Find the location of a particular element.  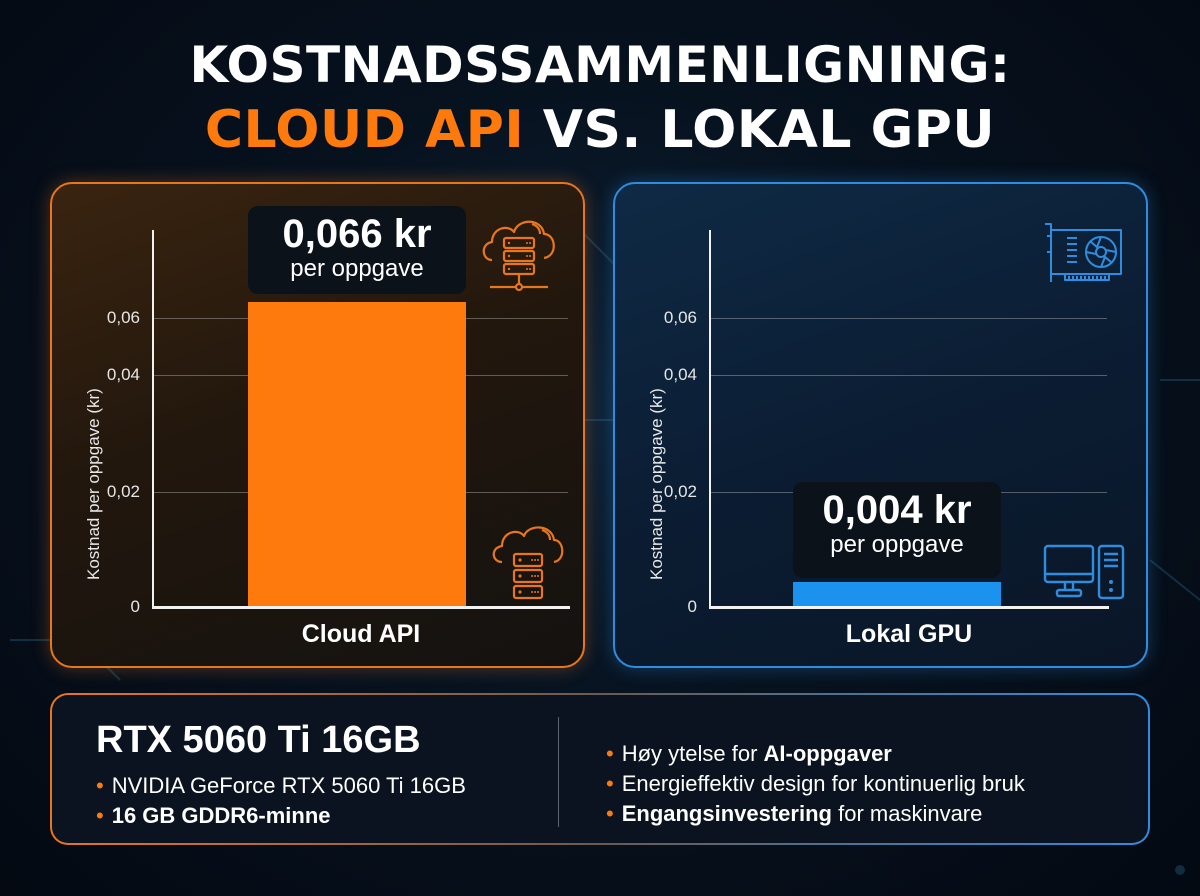

list-item: • Engangsinvestering for maskinvare is located at coordinates (794, 813).